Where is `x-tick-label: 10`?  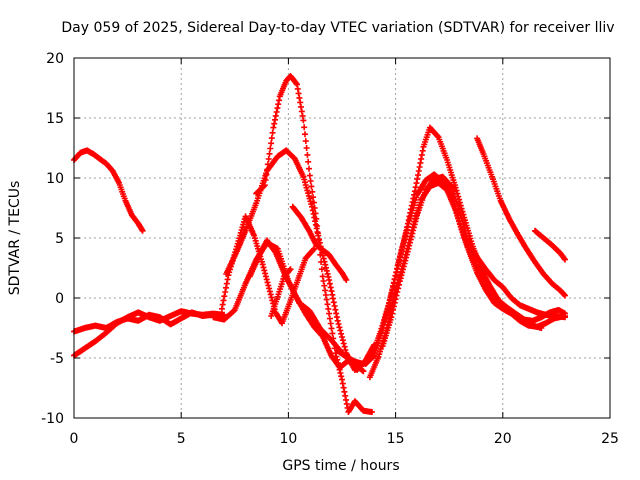 x-tick-label: 10 is located at coordinates (288, 439).